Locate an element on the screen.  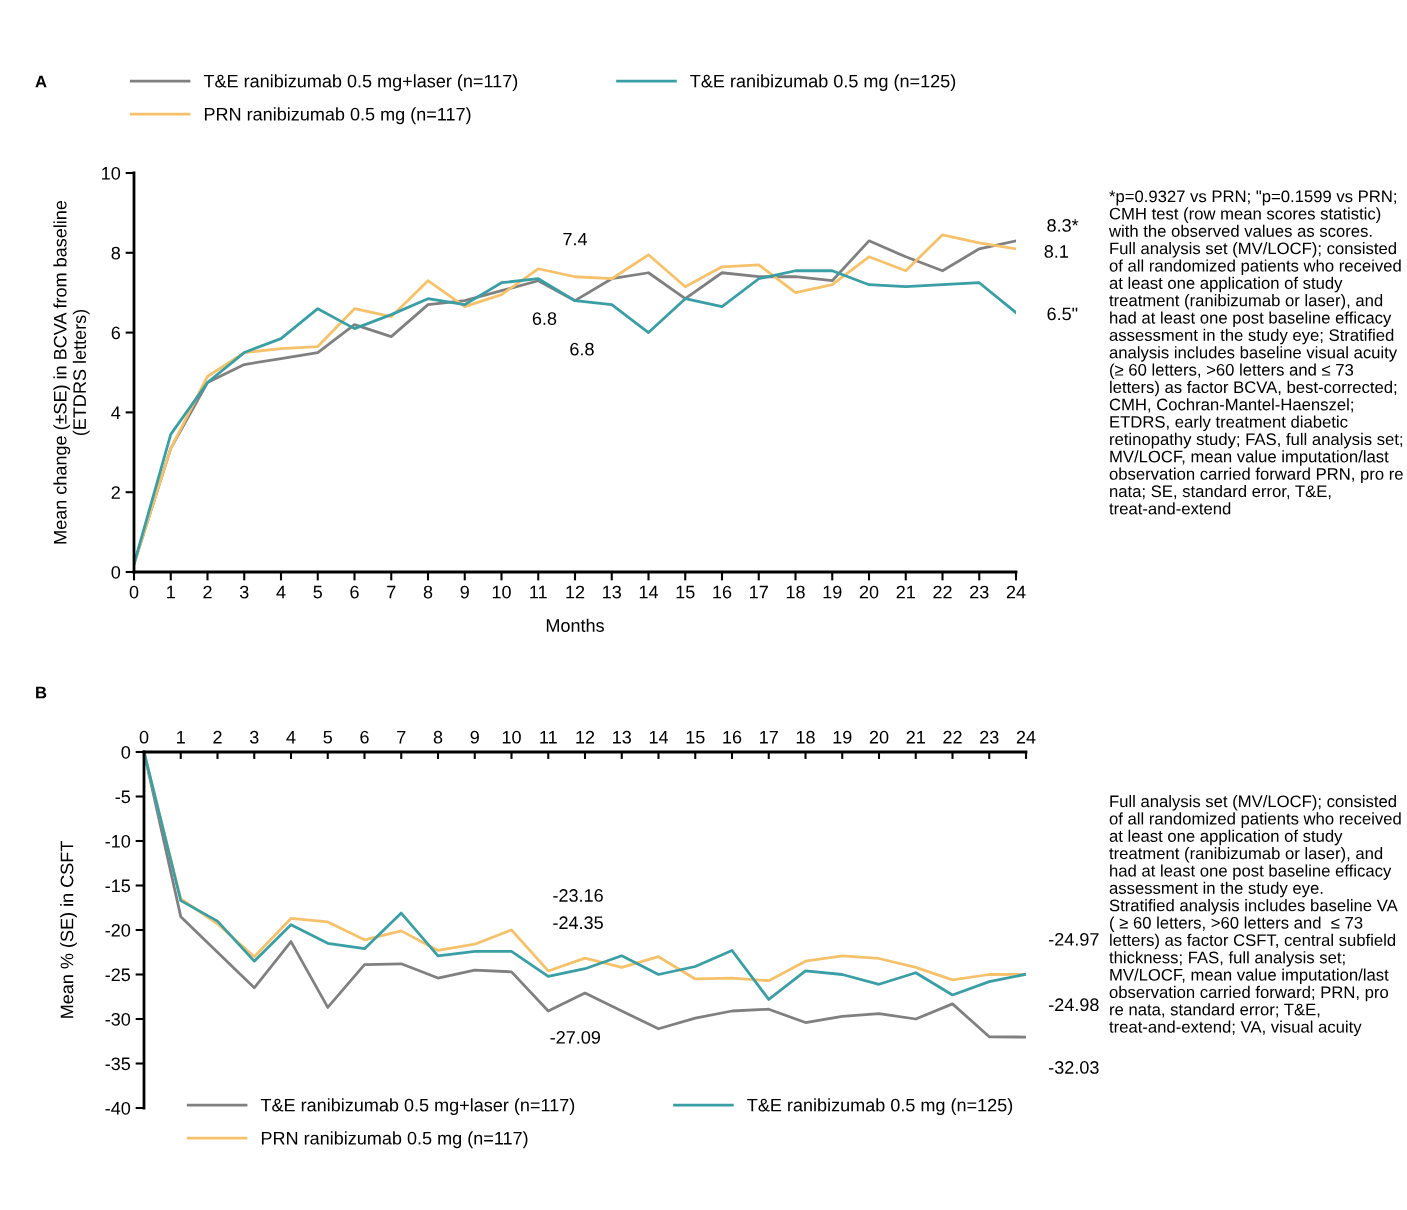
data-label: -23.16 is located at coordinates (578, 895).